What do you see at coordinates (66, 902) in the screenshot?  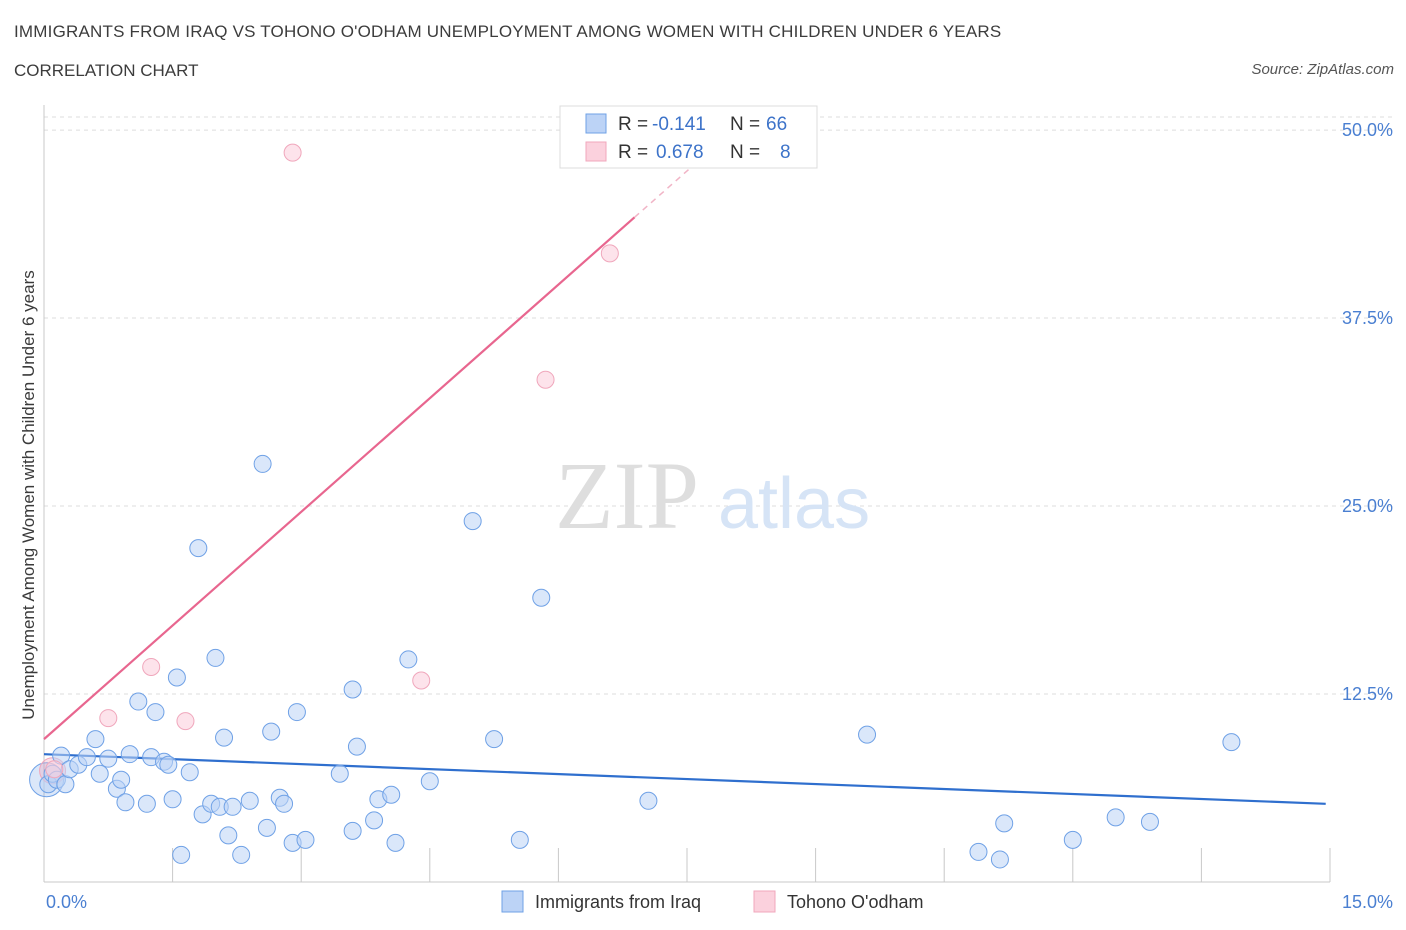 I see `x-tick-label: 0.0%` at bounding box center [66, 902].